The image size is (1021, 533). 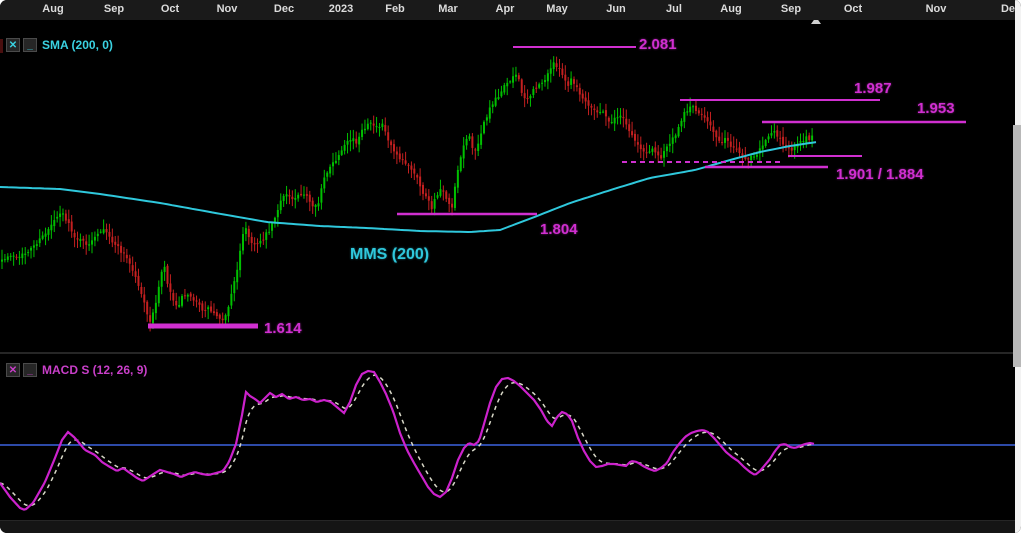 I want to click on price-level-label: 1.901 / 1.884, so click(x=880, y=174).